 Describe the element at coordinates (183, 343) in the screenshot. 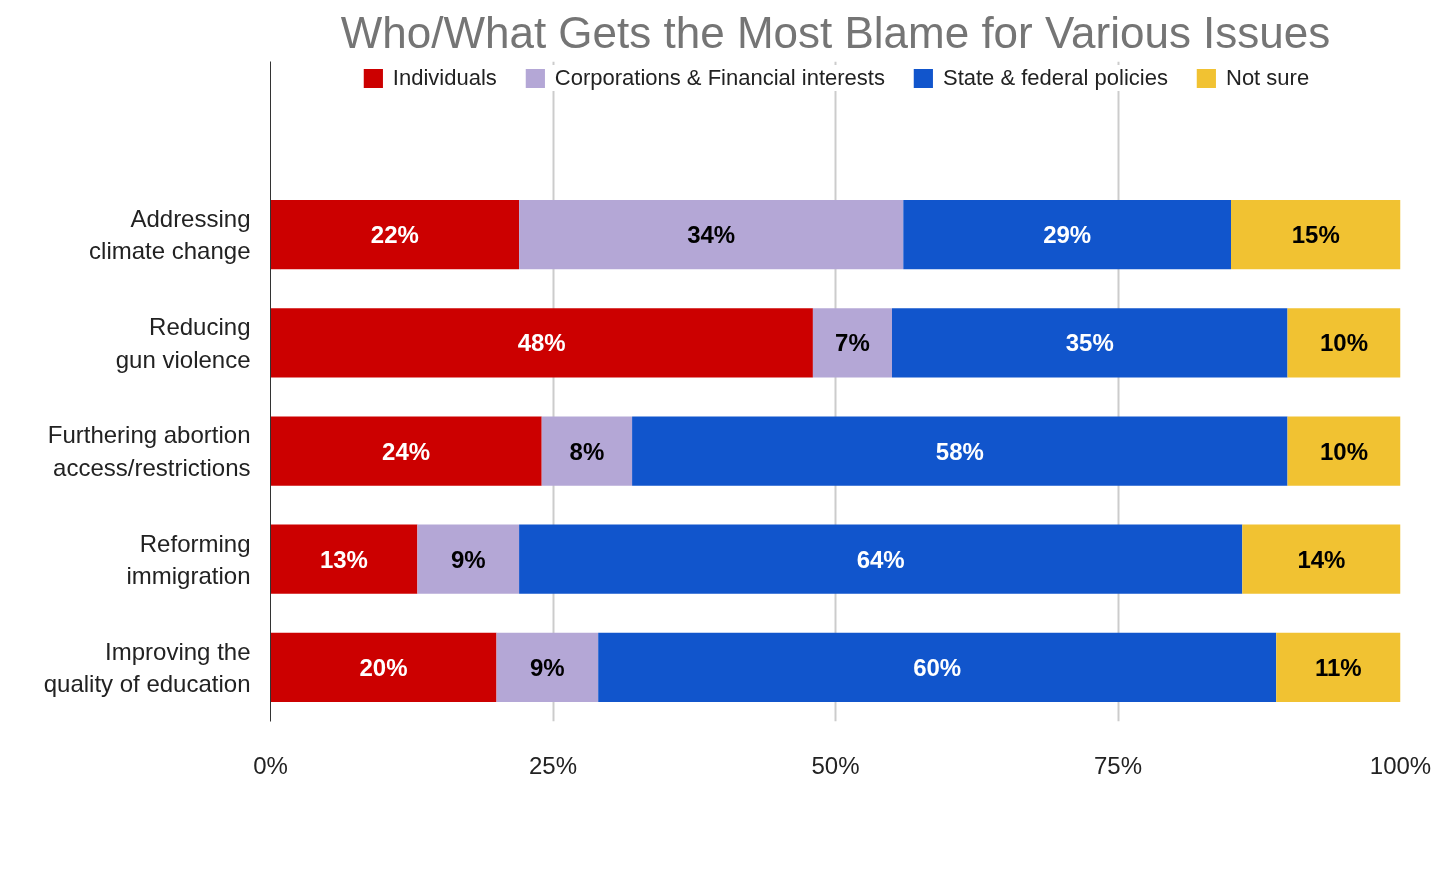

I see `y-tick-label: Reducing gun violence` at that location.